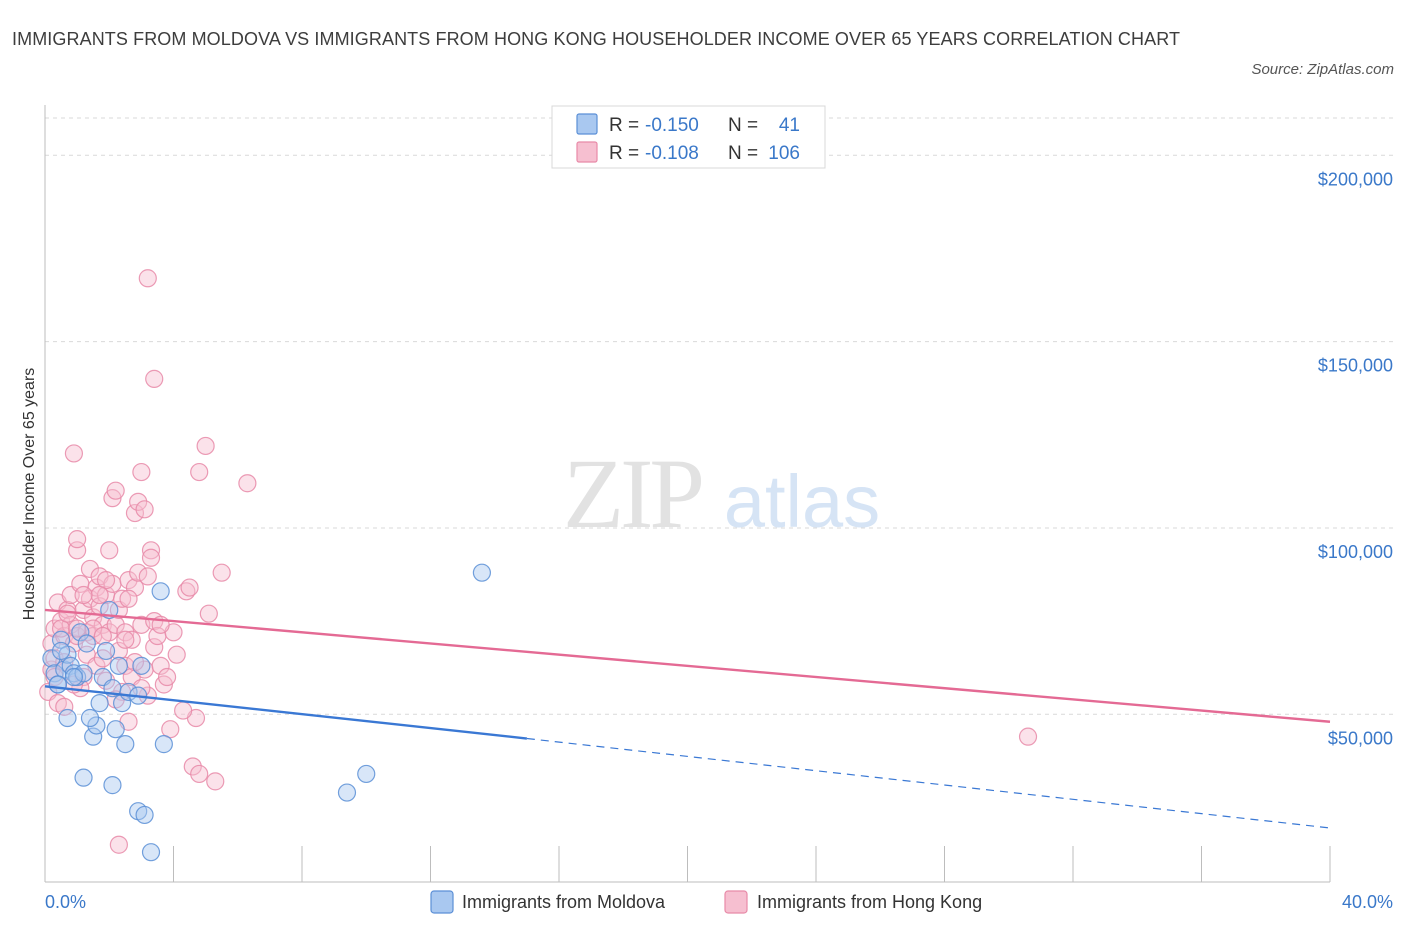 Image resolution: width=1406 pixels, height=930 pixels. What do you see at coordinates (29, 494) in the screenshot?
I see `y-axis-label: Householder Income Over 65 years` at bounding box center [29, 494].